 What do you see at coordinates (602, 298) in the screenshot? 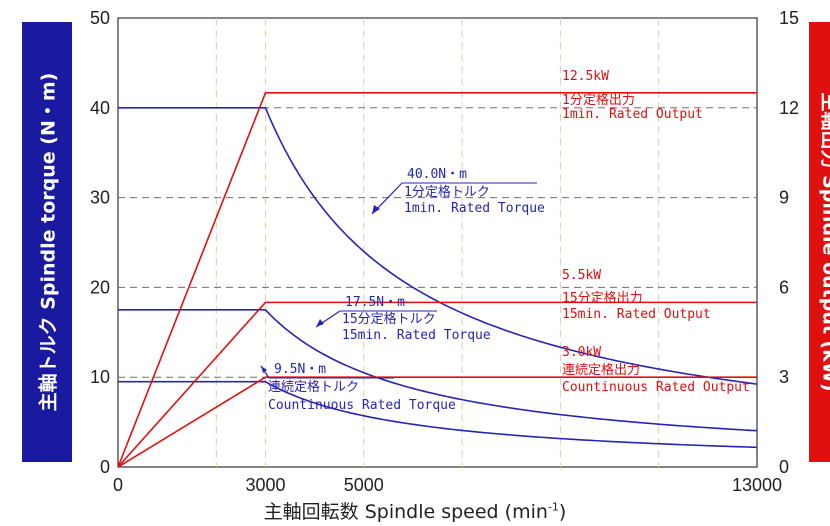
I see `annotation-output-15min-jp: 15分定格出力` at bounding box center [602, 298].